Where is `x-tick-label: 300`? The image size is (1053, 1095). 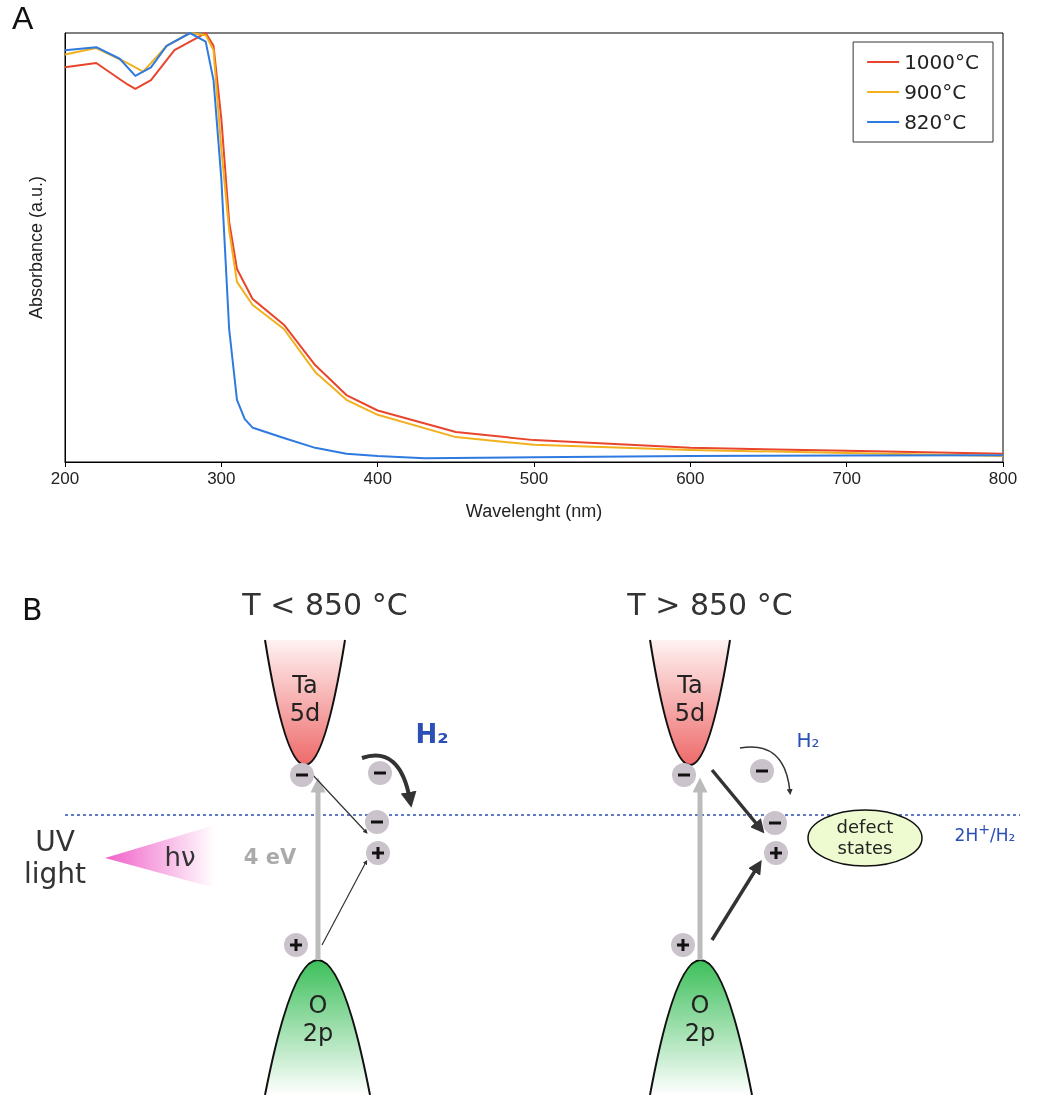 x-tick-label: 300 is located at coordinates (221, 478).